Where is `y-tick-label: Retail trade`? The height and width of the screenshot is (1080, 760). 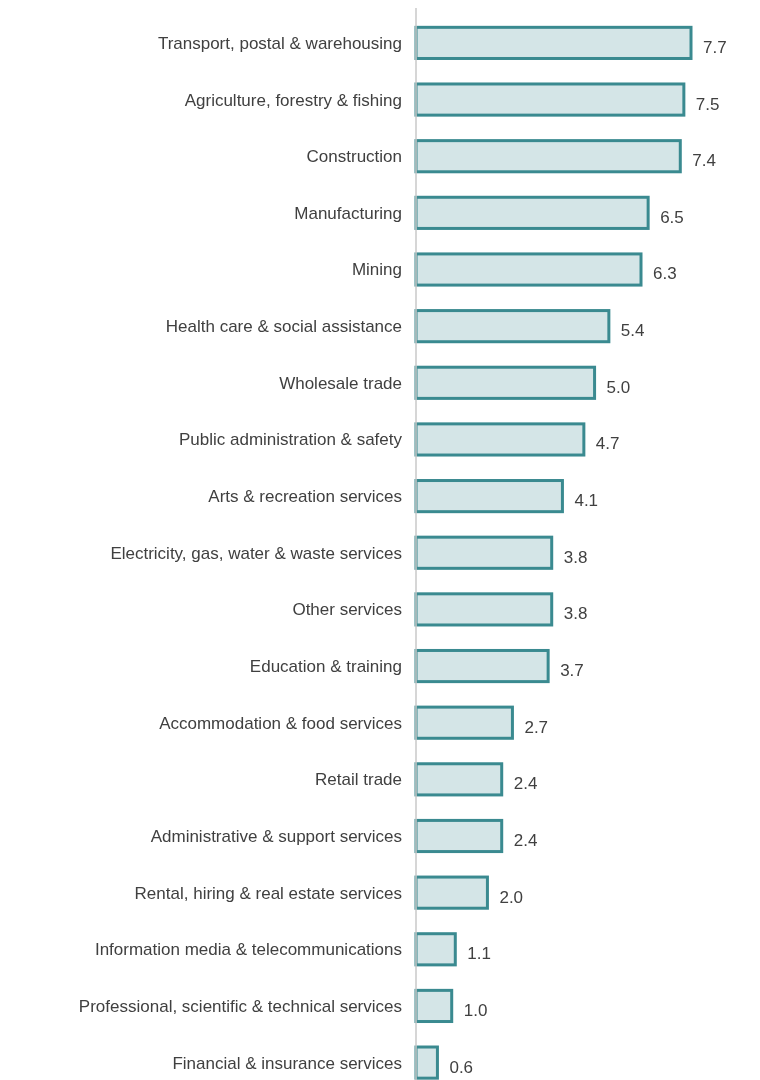
y-tick-label: Retail trade is located at coordinates (358, 780).